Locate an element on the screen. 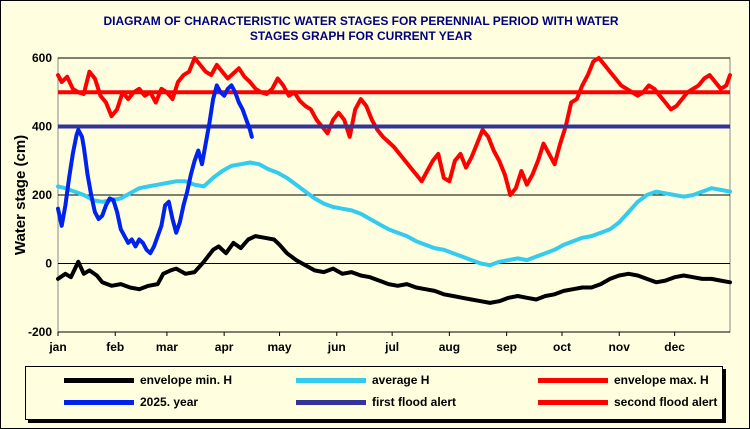 The image size is (750, 429). legend-item-current-year: 2025. year is located at coordinates (131, 402).